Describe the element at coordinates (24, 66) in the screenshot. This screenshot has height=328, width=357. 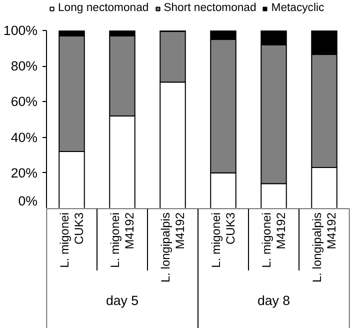
I see `y-tick-label: 80%` at that location.